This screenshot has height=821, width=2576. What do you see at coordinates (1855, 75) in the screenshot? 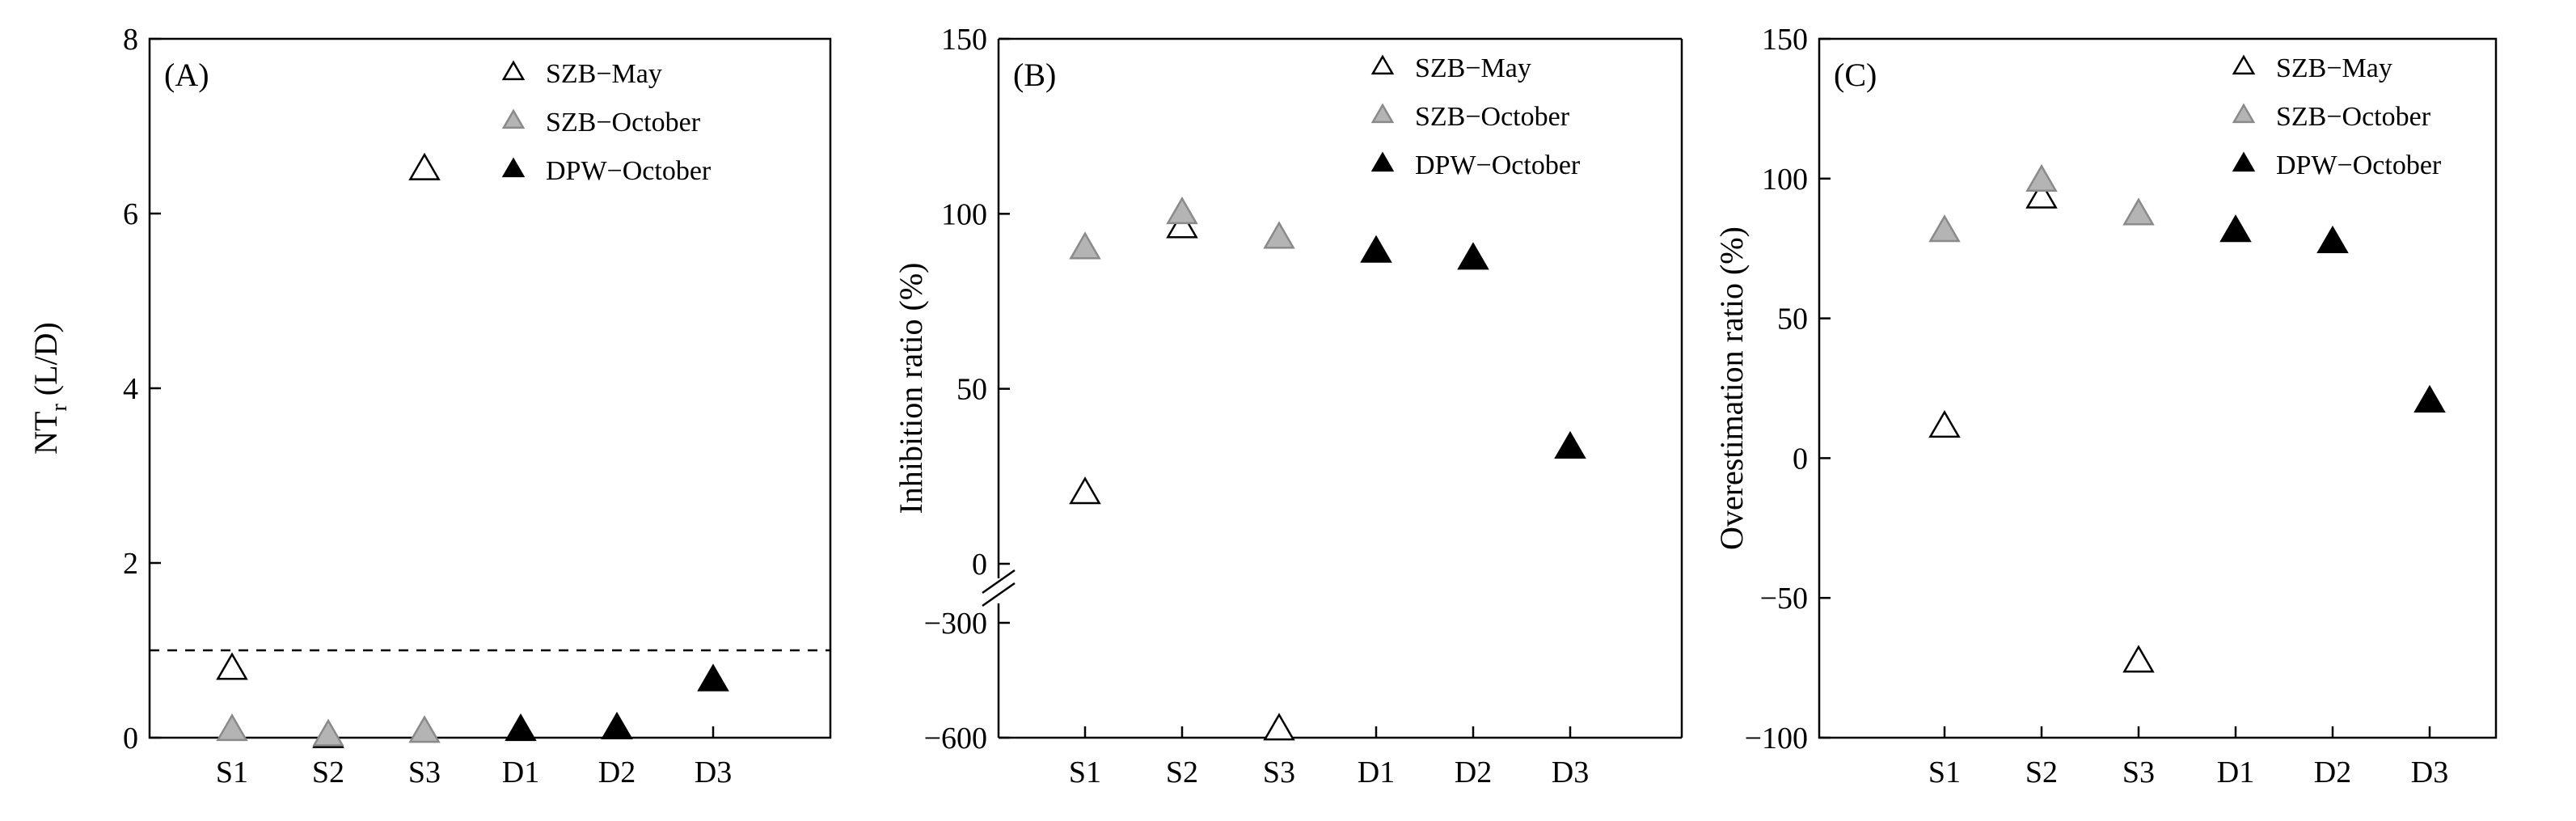
I see `panel-label: (C)` at bounding box center [1855, 75].